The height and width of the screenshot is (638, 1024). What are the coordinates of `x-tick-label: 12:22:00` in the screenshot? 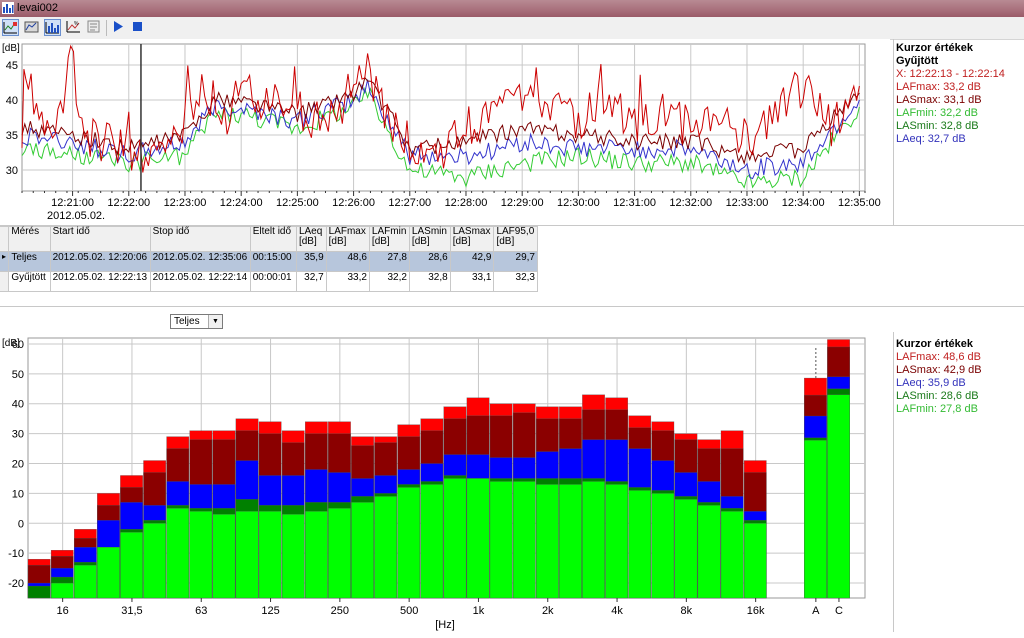 It's located at (128, 203).